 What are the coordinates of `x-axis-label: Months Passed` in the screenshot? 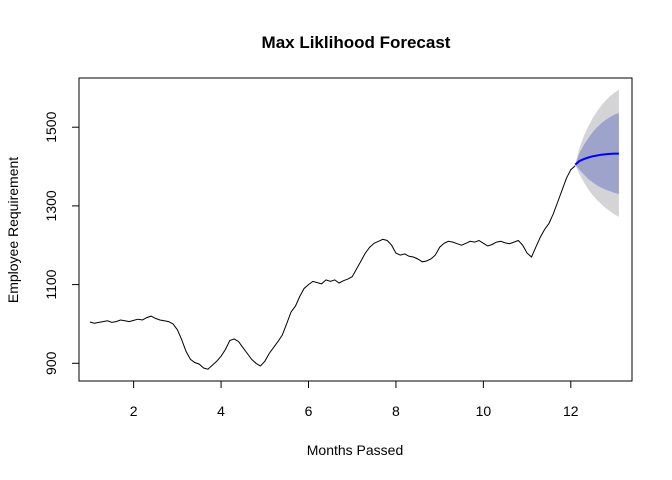 It's located at (355, 450).